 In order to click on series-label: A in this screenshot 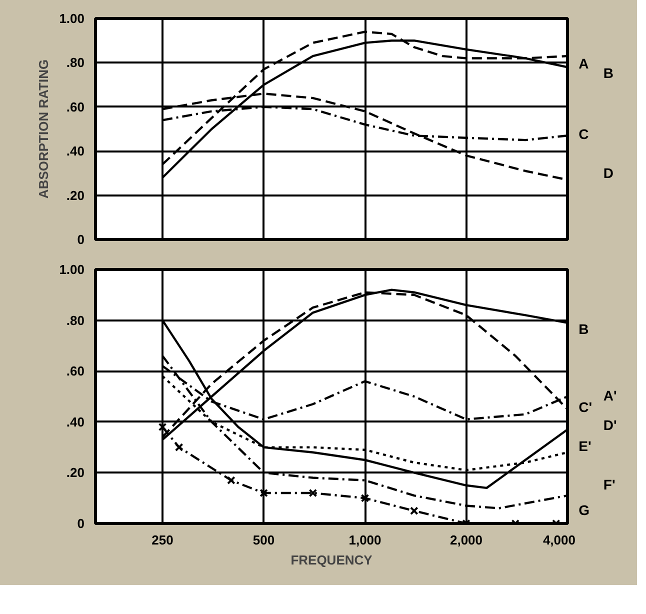, I will do `click(583, 63)`.